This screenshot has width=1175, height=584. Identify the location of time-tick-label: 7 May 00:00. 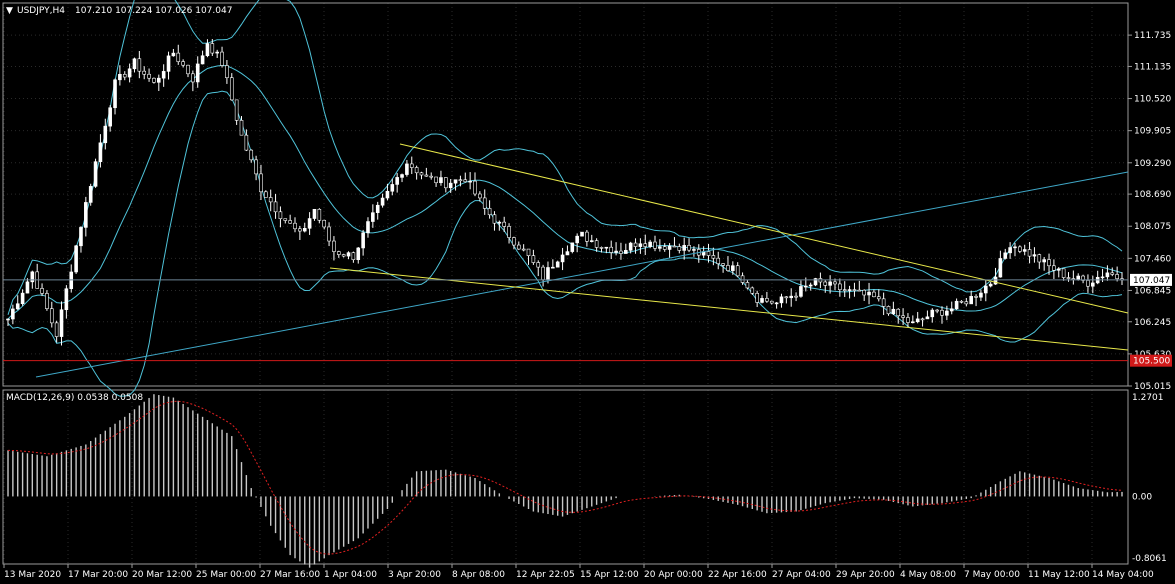
(992, 575).